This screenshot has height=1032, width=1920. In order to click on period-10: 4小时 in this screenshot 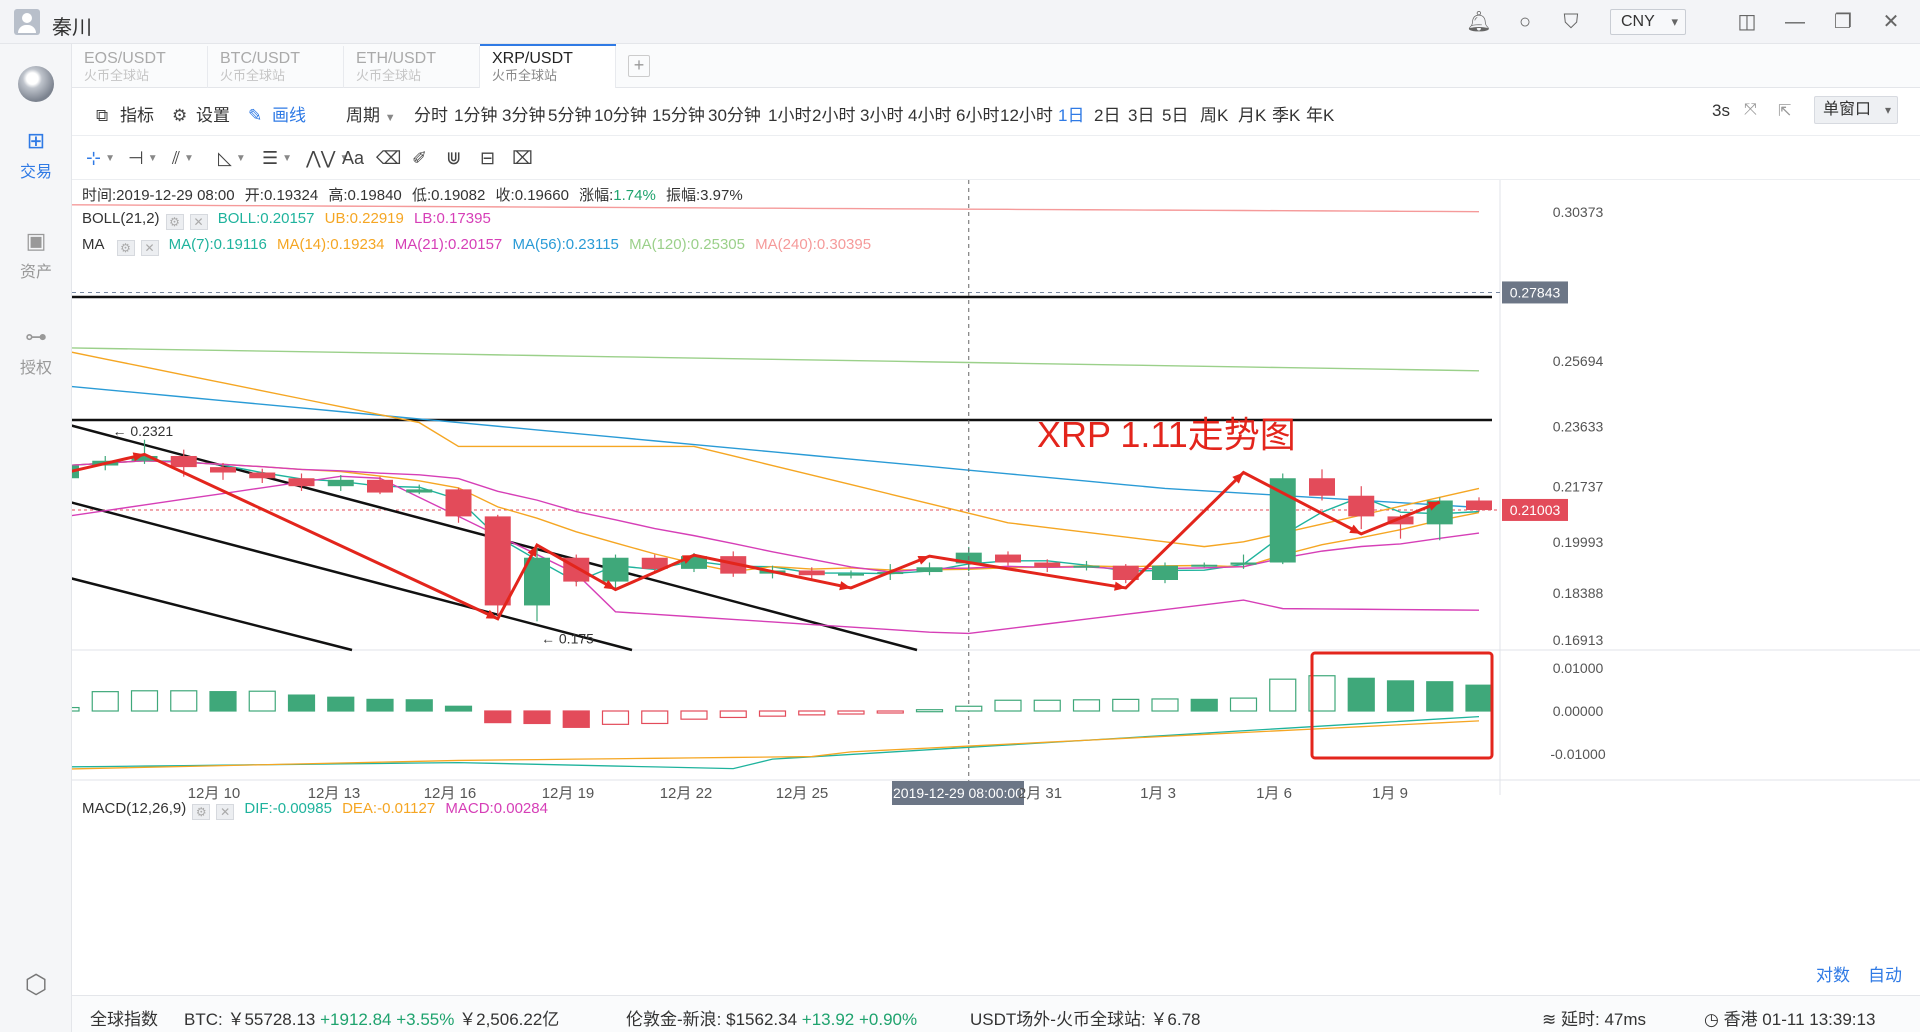, I will do `click(930, 115)`.